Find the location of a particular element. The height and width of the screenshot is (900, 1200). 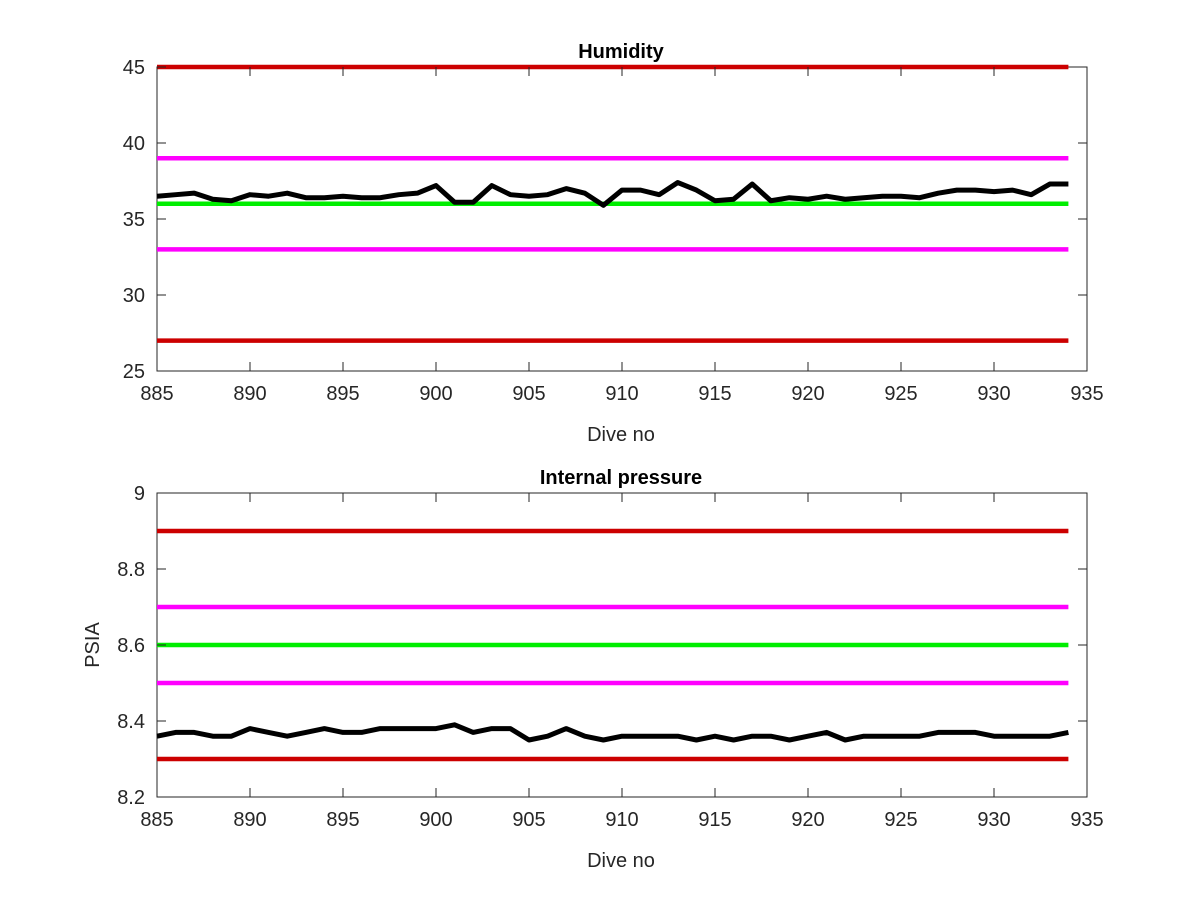

chart-title: Internal pressure is located at coordinates (621, 478).